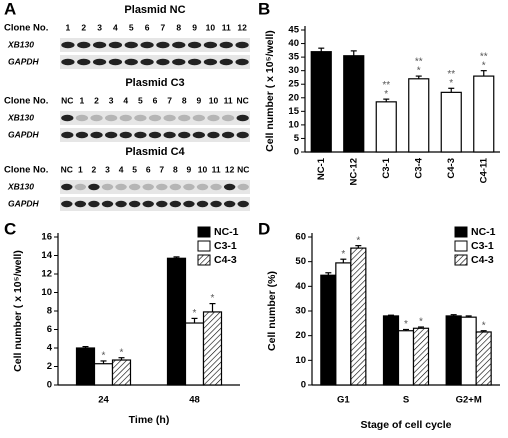 The height and width of the screenshot is (438, 508). I want to click on x-tick-label: C3-4, so click(418, 167).